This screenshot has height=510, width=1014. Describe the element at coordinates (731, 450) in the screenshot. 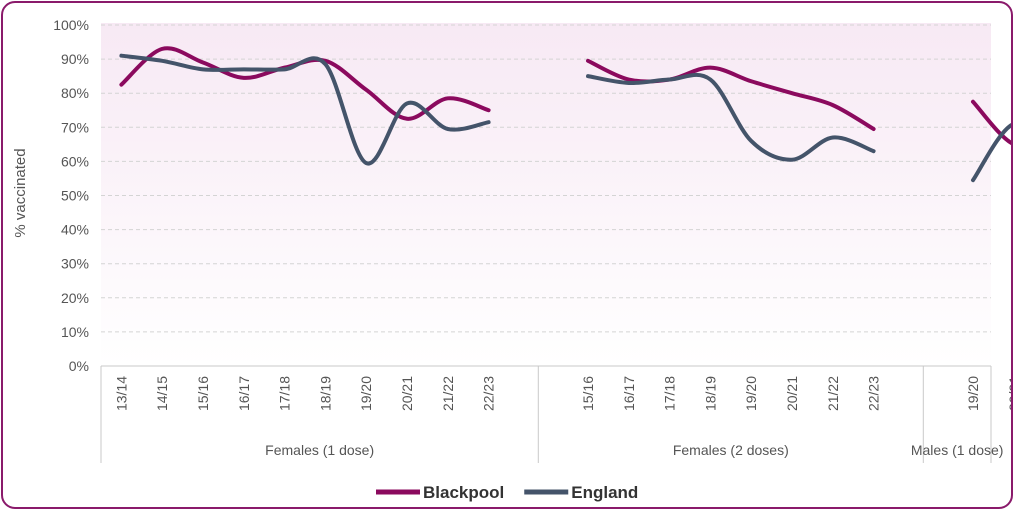

I see `group-label: Females (2 doses)` at that location.